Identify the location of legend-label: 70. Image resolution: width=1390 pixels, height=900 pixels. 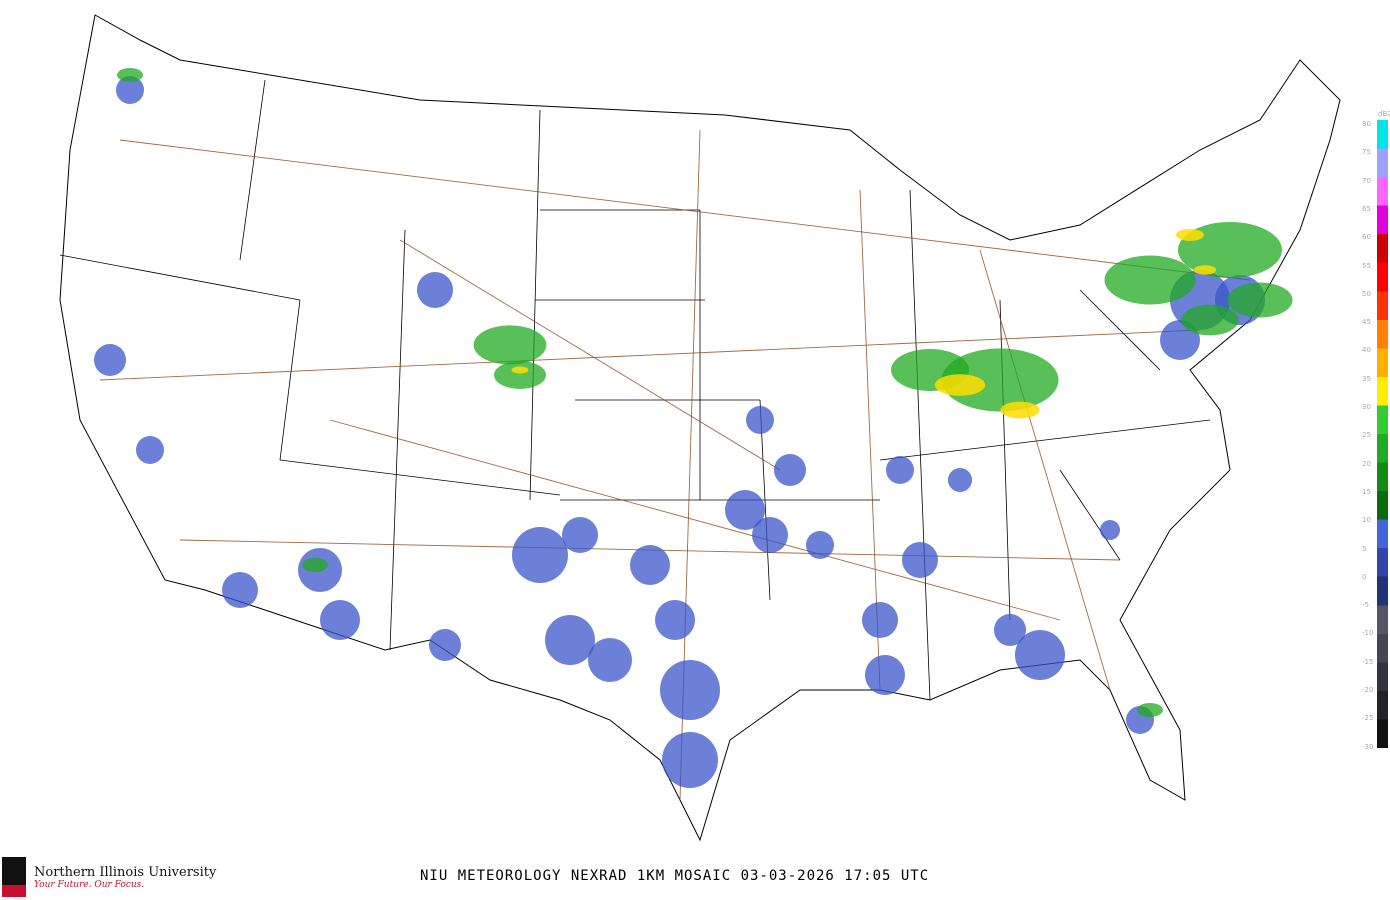
(1366, 180).